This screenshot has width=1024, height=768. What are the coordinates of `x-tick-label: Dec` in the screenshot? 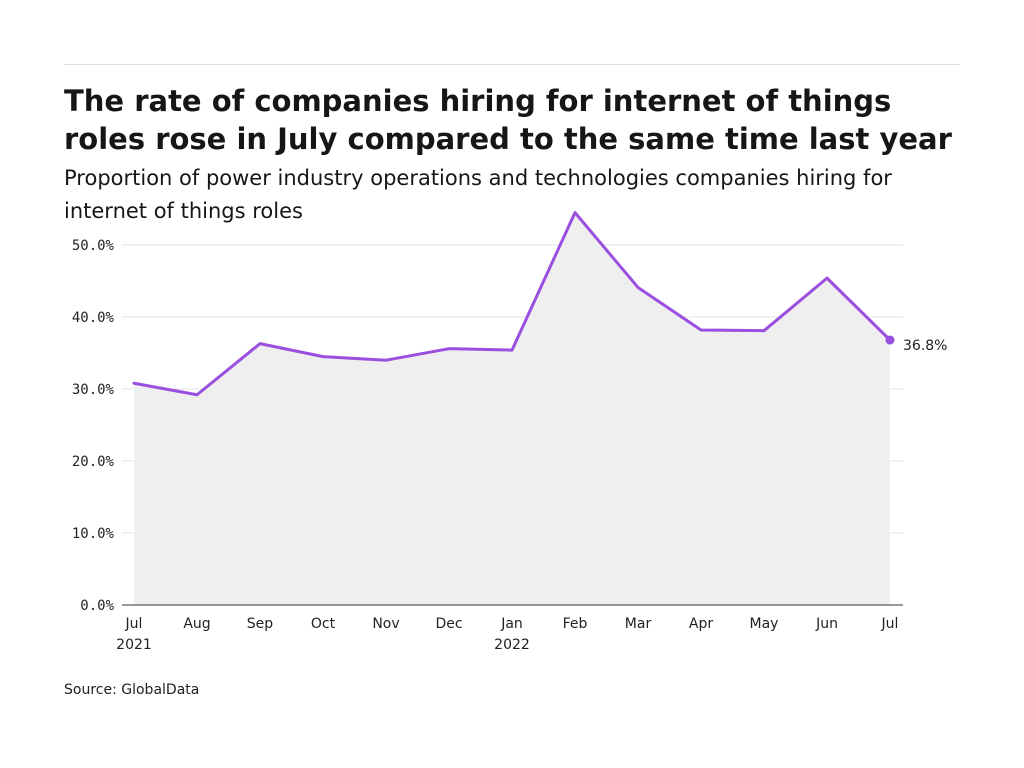 It's located at (448, 624).